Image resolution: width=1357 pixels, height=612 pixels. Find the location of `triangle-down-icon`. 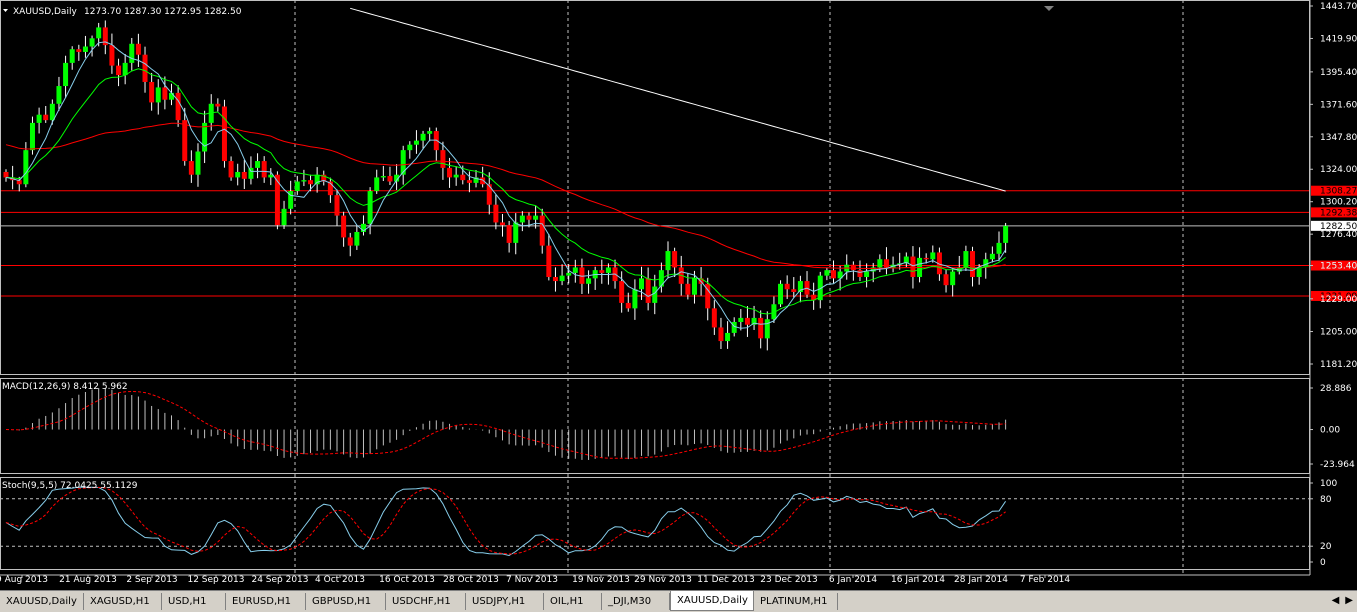

triangle-down-icon is located at coordinates (5, 10).